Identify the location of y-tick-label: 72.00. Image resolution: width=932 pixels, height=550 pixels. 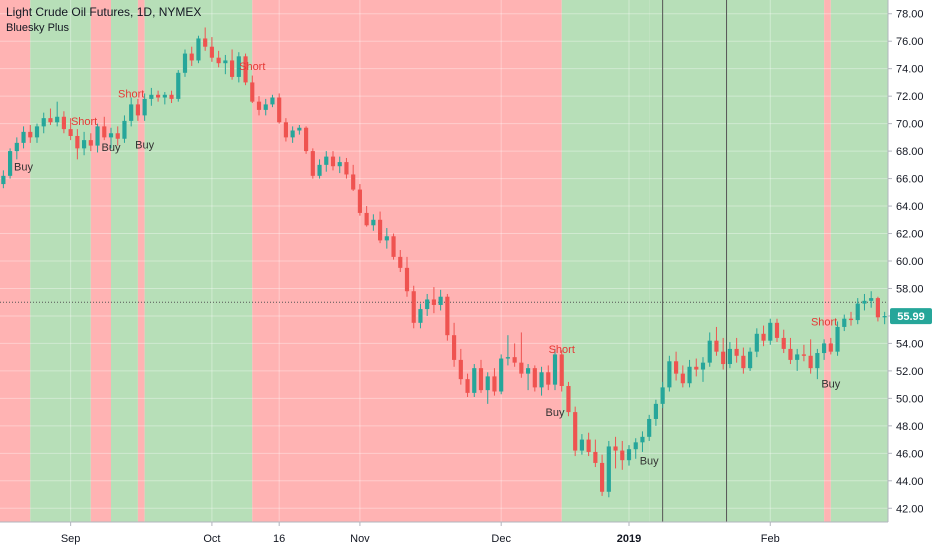
(910, 97).